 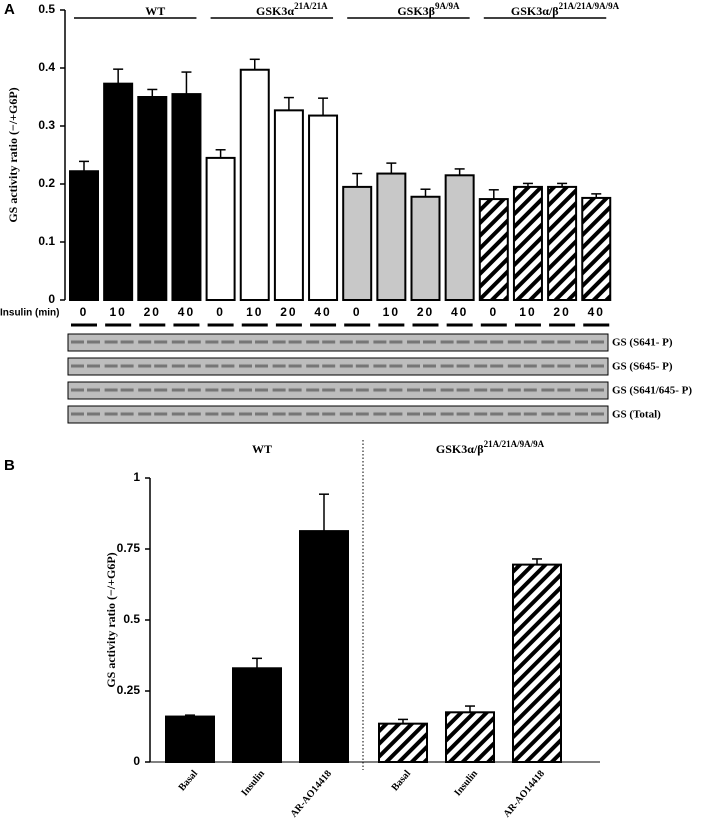 I want to click on group-name: GSK3α, so click(x=275, y=11).